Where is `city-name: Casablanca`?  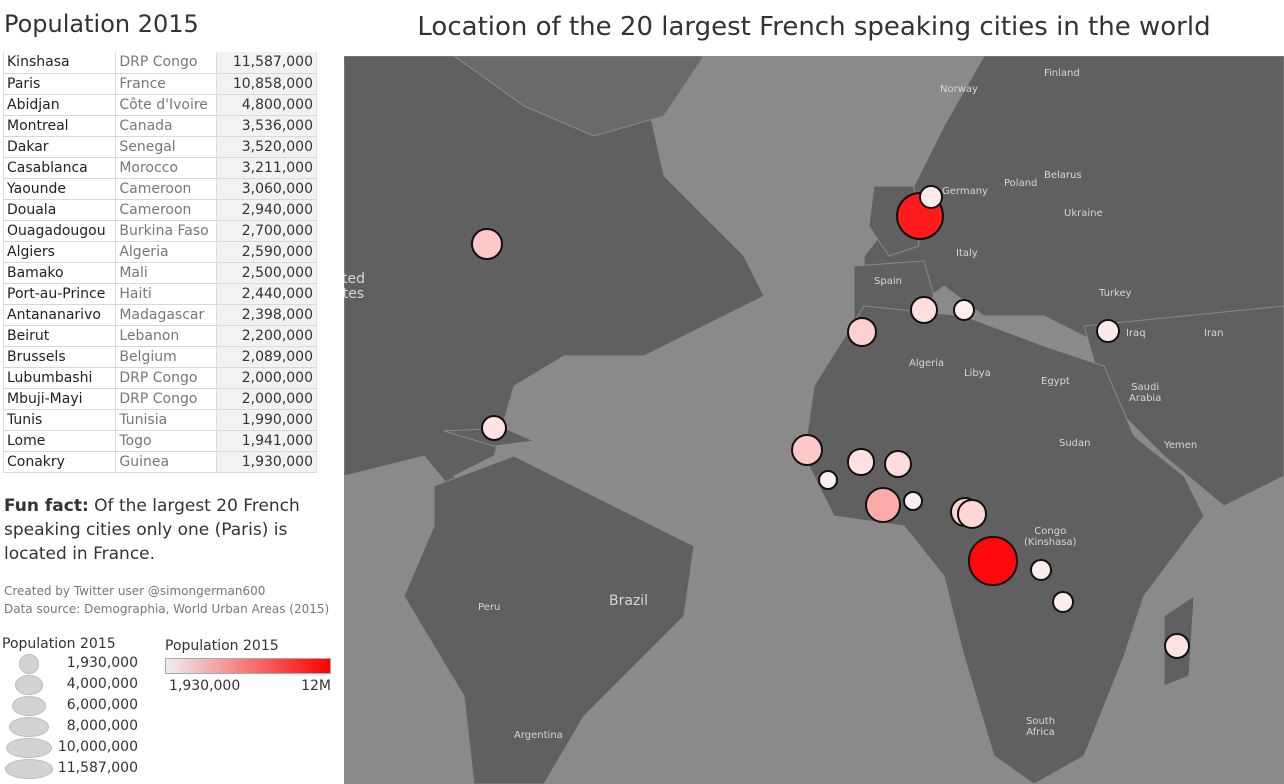 city-name: Casablanca is located at coordinates (59, 168).